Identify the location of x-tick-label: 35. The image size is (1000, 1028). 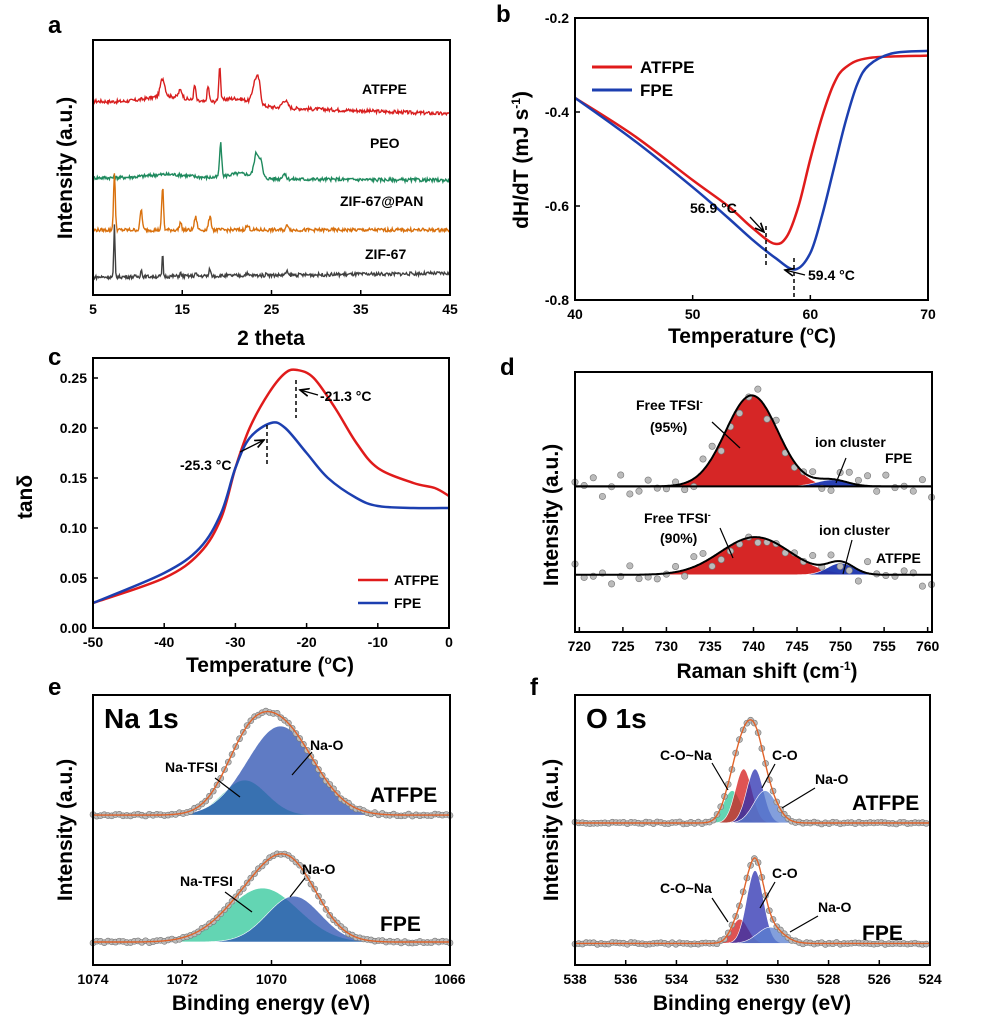
(361, 309).